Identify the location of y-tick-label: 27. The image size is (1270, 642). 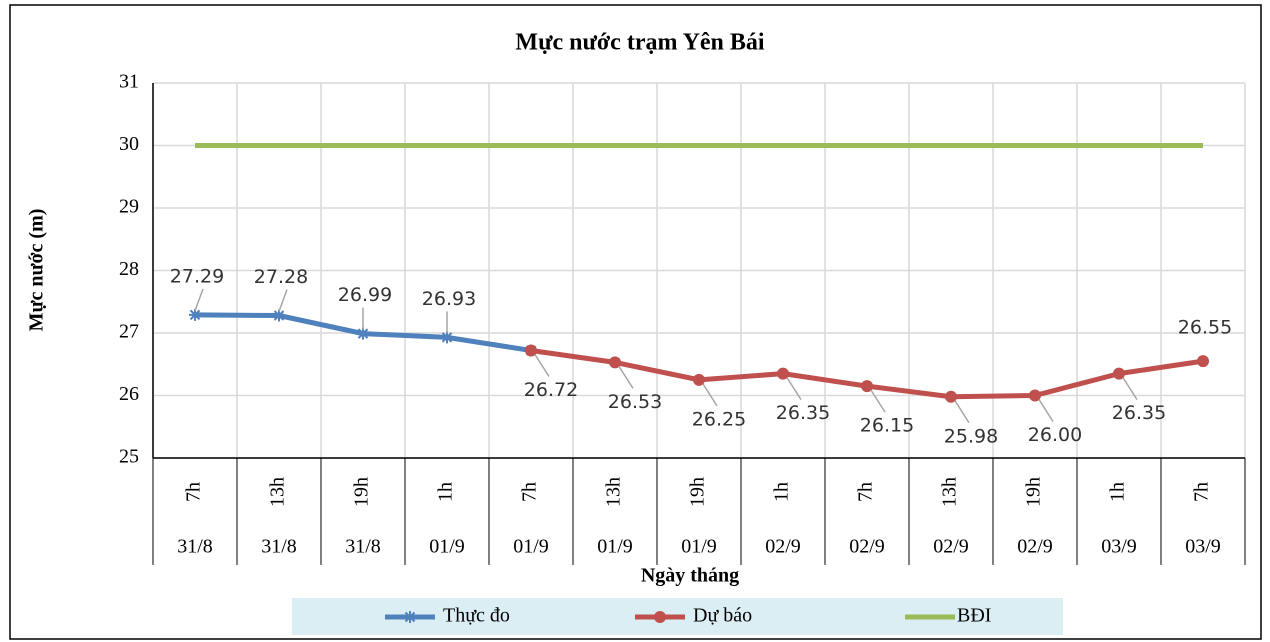
(129, 332).